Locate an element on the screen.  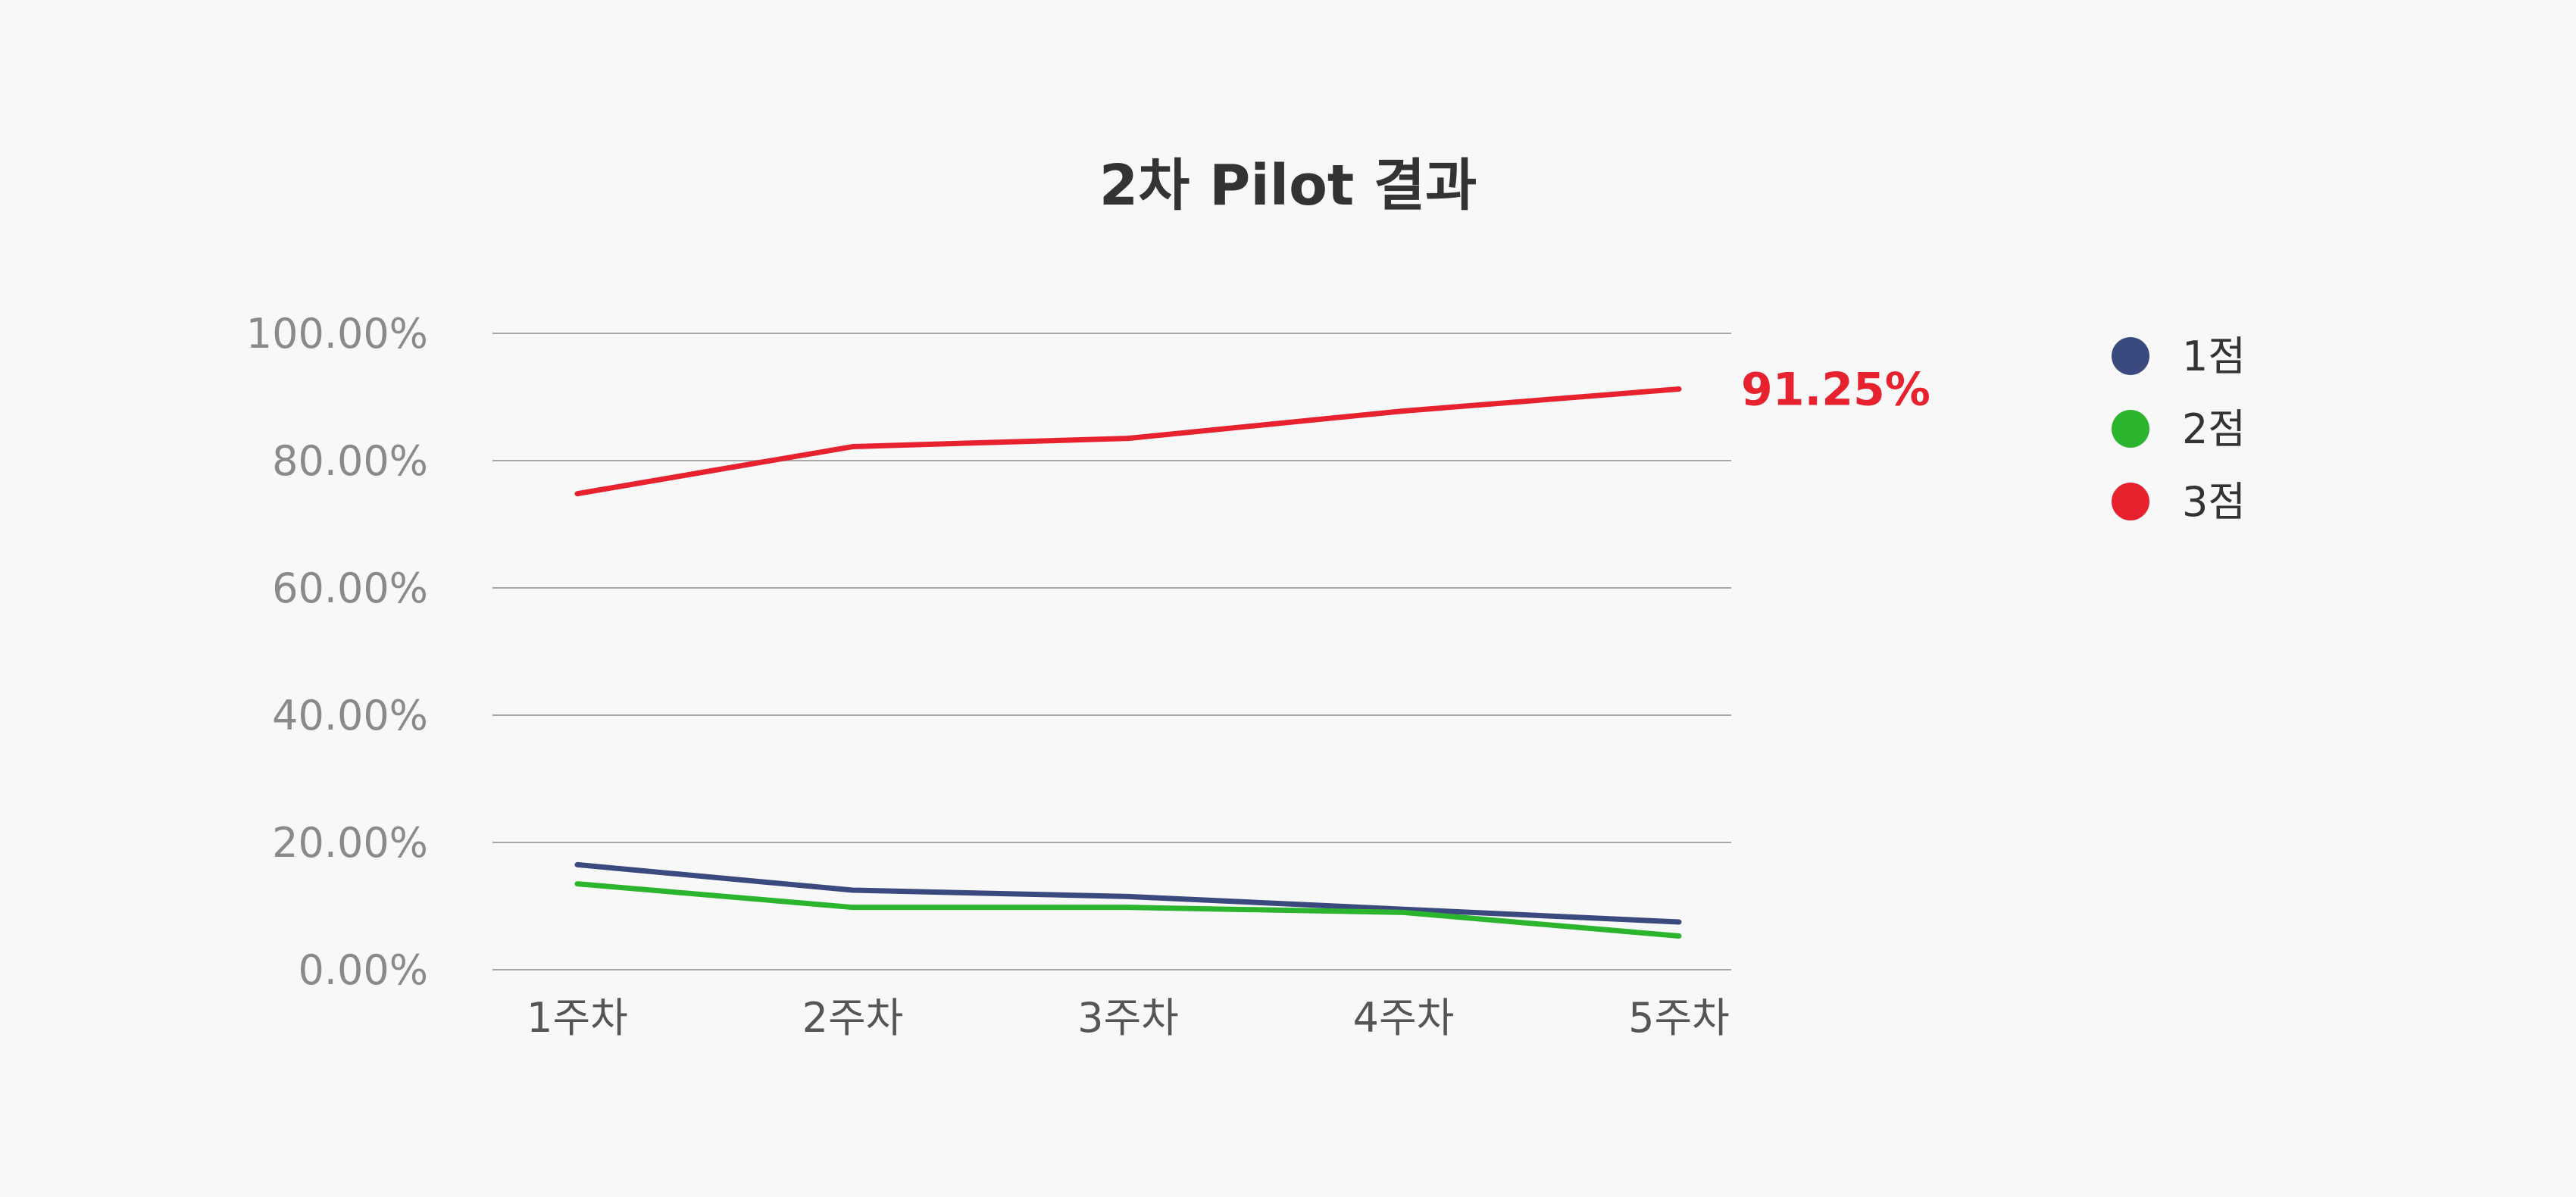
x-axis-ticks: 1주차 2주차 3주차 4주차 5주차 is located at coordinates (1129, 1018).